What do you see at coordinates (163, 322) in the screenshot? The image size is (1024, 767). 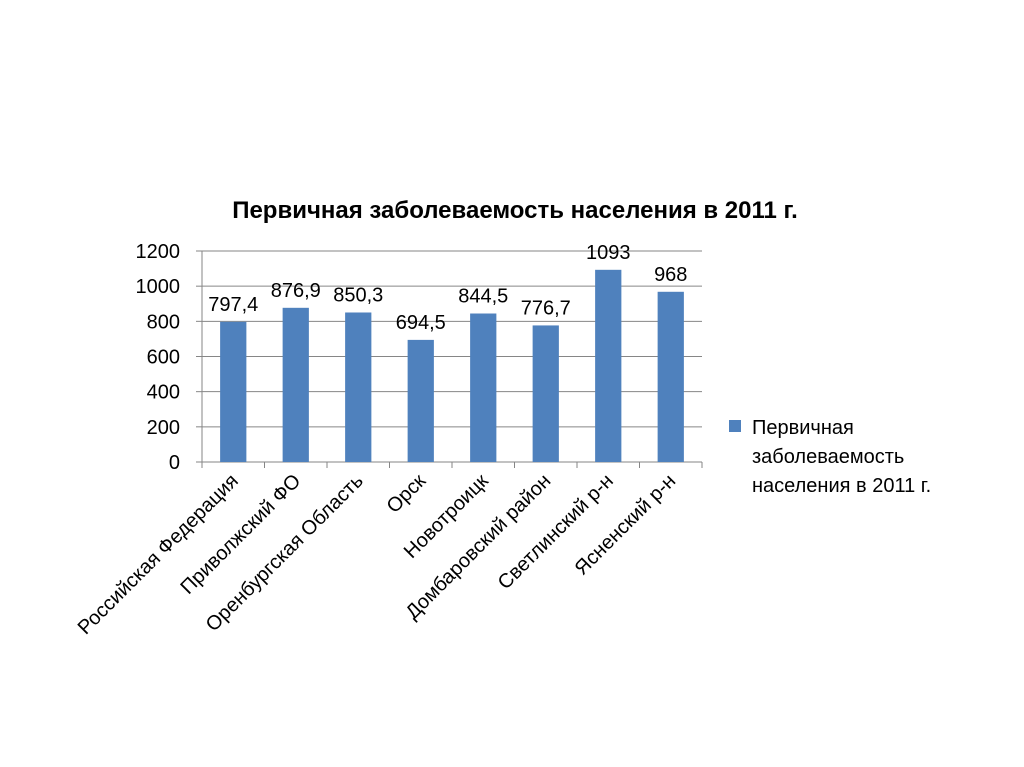 I see `y-tick-label: 800` at bounding box center [163, 322].